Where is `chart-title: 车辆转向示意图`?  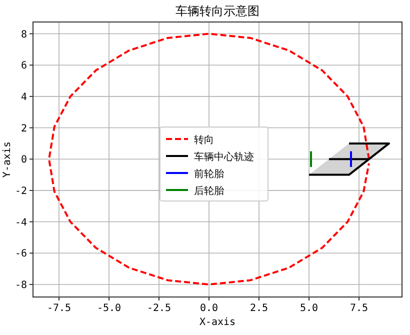
chart-title: 车辆转向示意图 is located at coordinates (218, 11).